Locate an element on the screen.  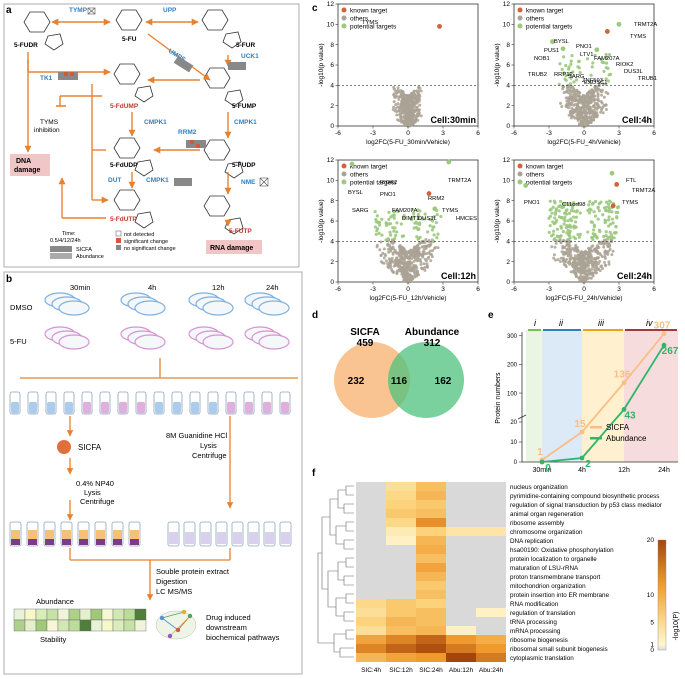
heatmap-row-label: ribosome biogenesis is located at coordinates (539, 640).